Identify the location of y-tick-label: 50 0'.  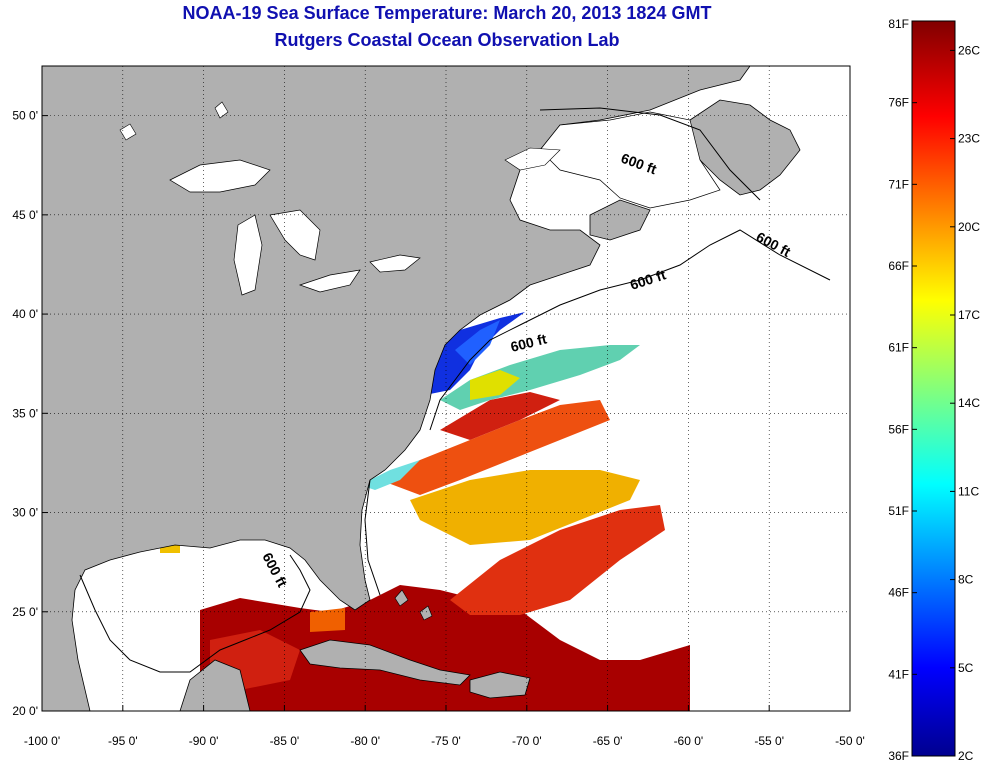
(25, 116).